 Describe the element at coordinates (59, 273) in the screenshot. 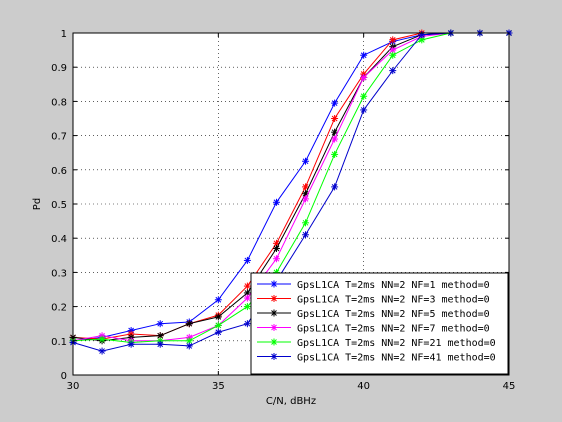

I see `y-tick-label: 0.3` at that location.